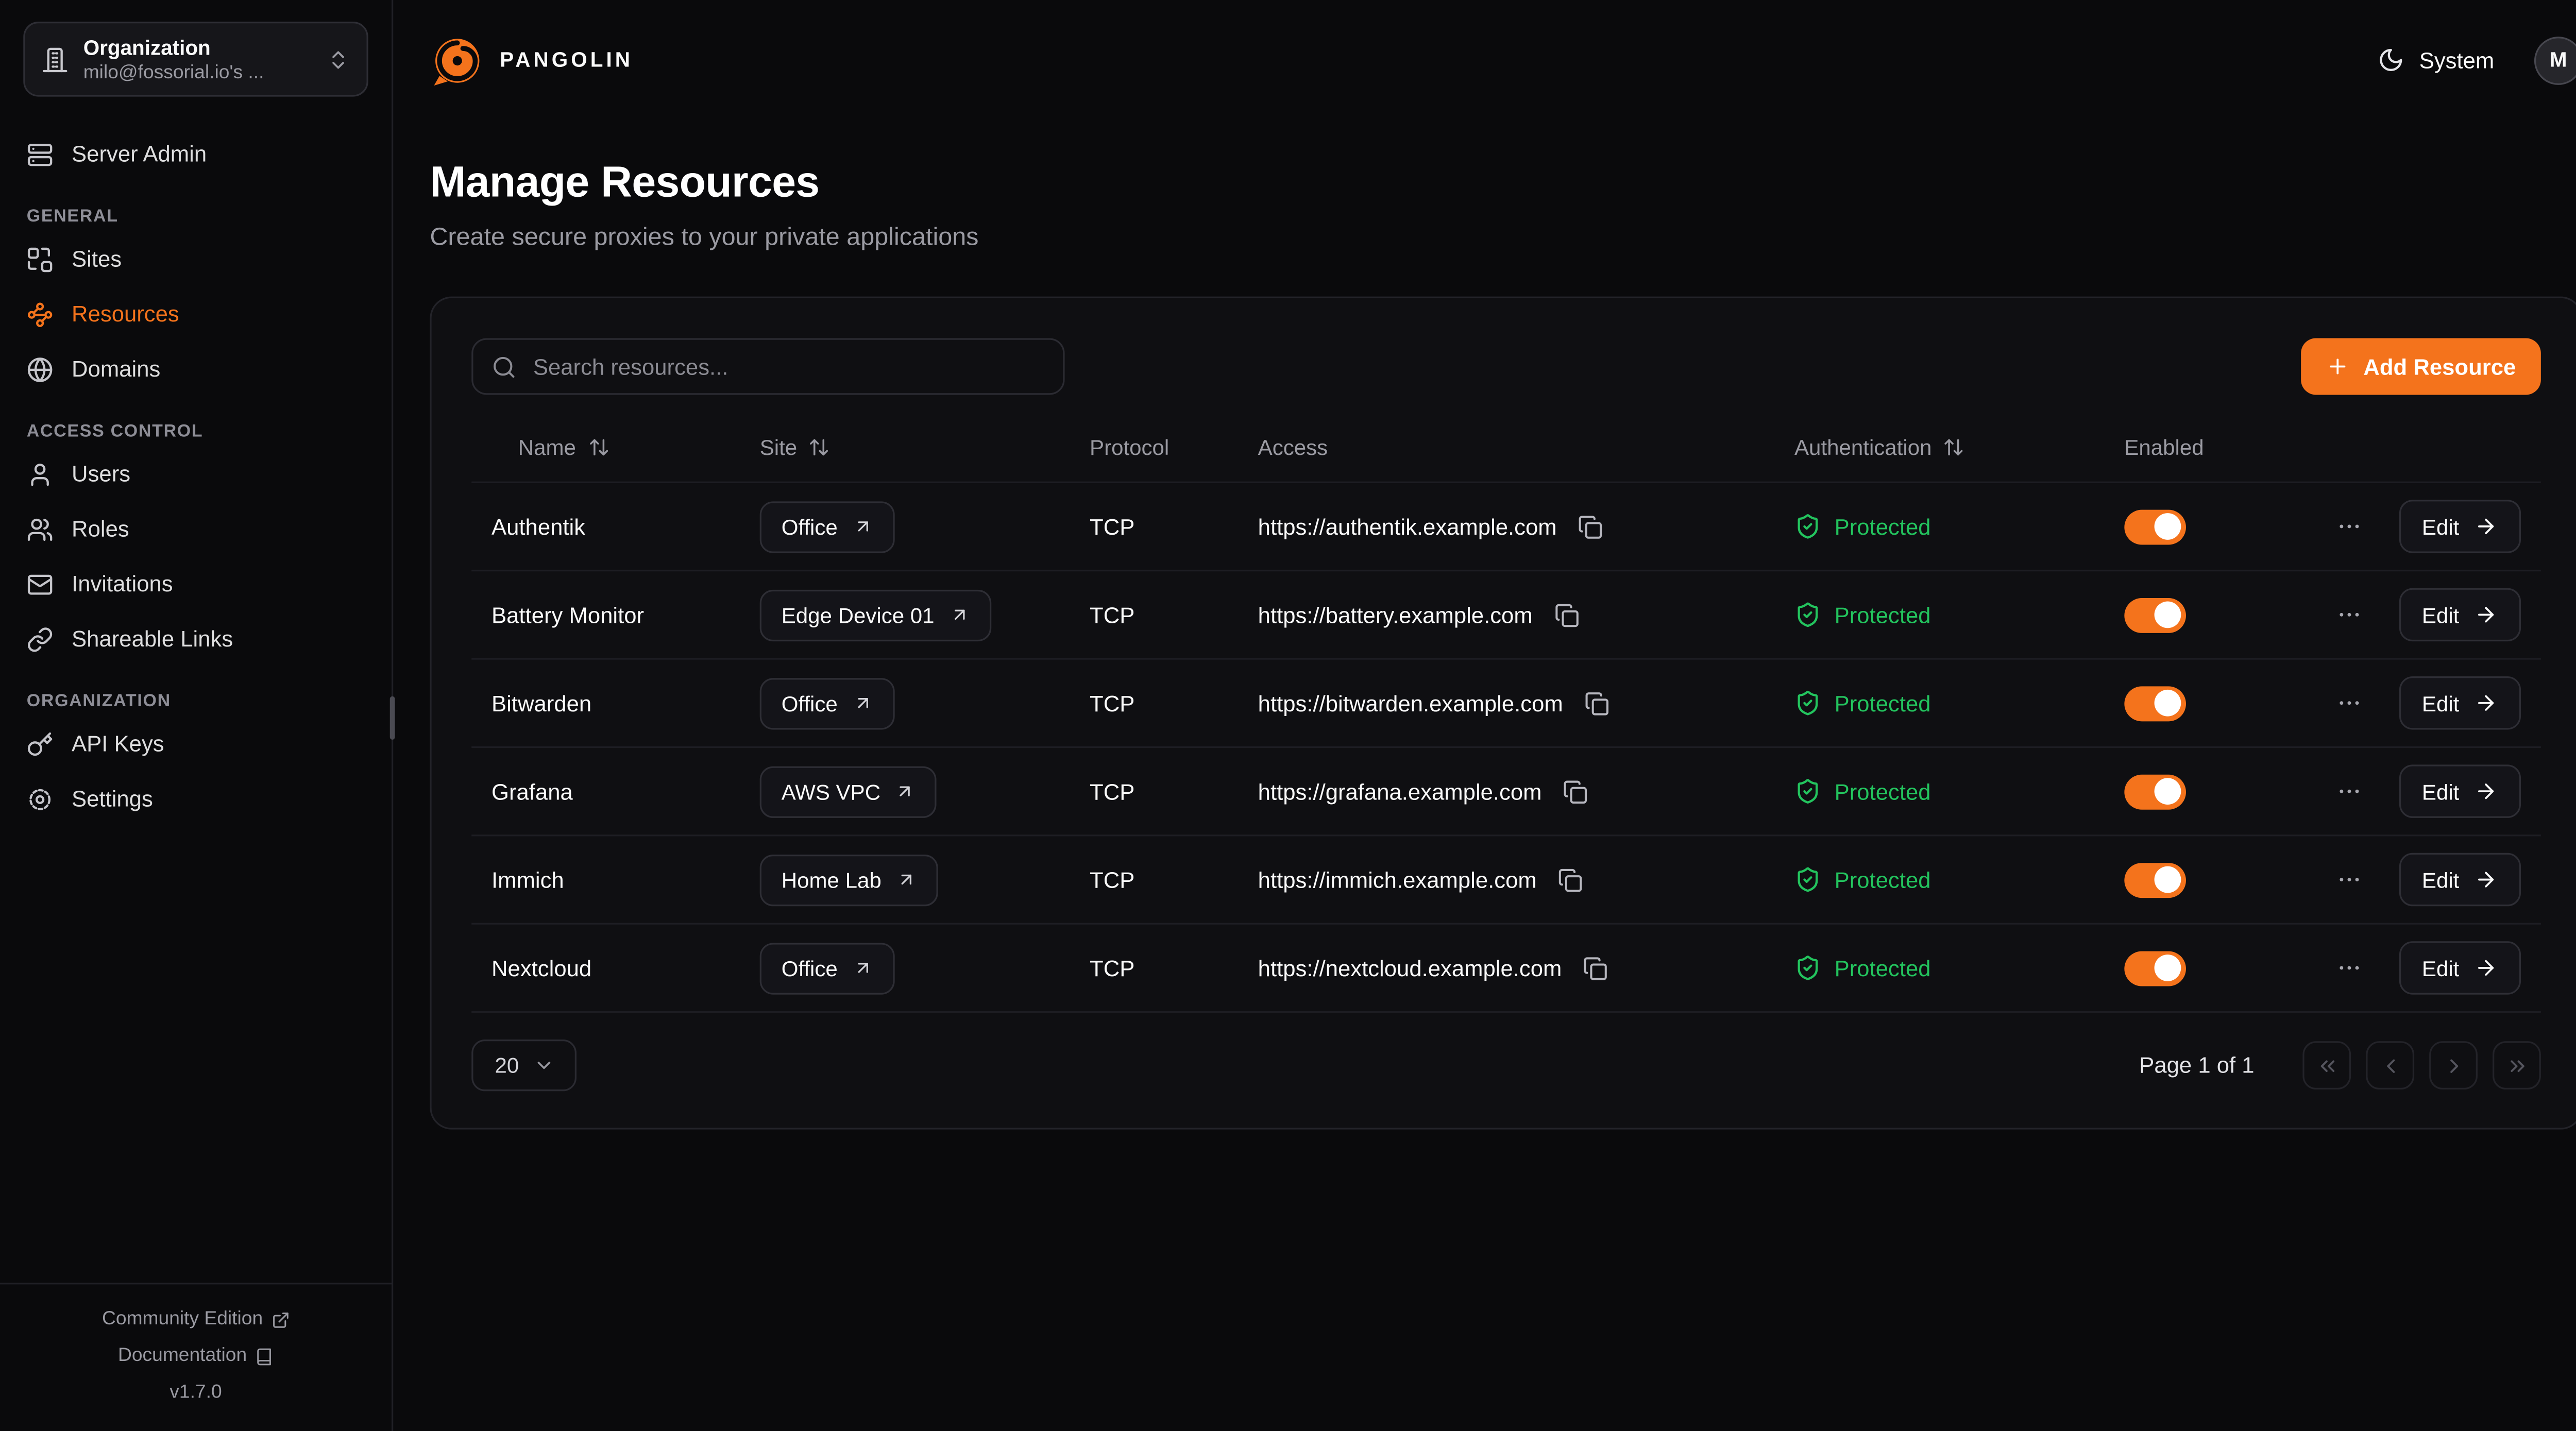  What do you see at coordinates (2517, 1065) in the screenshot?
I see `last-page-button` at bounding box center [2517, 1065].